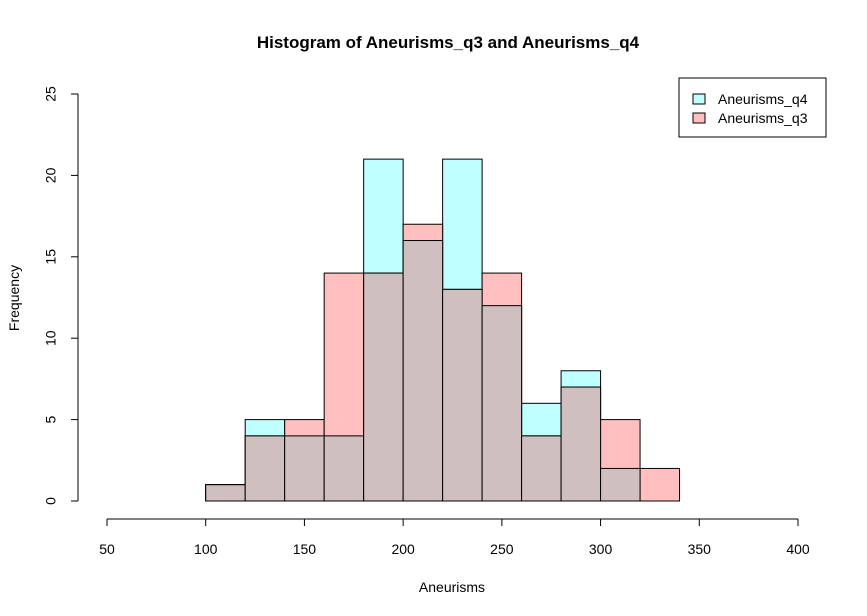 The width and height of the screenshot is (867, 616). I want to click on x-tick-label: 350, so click(700, 549).